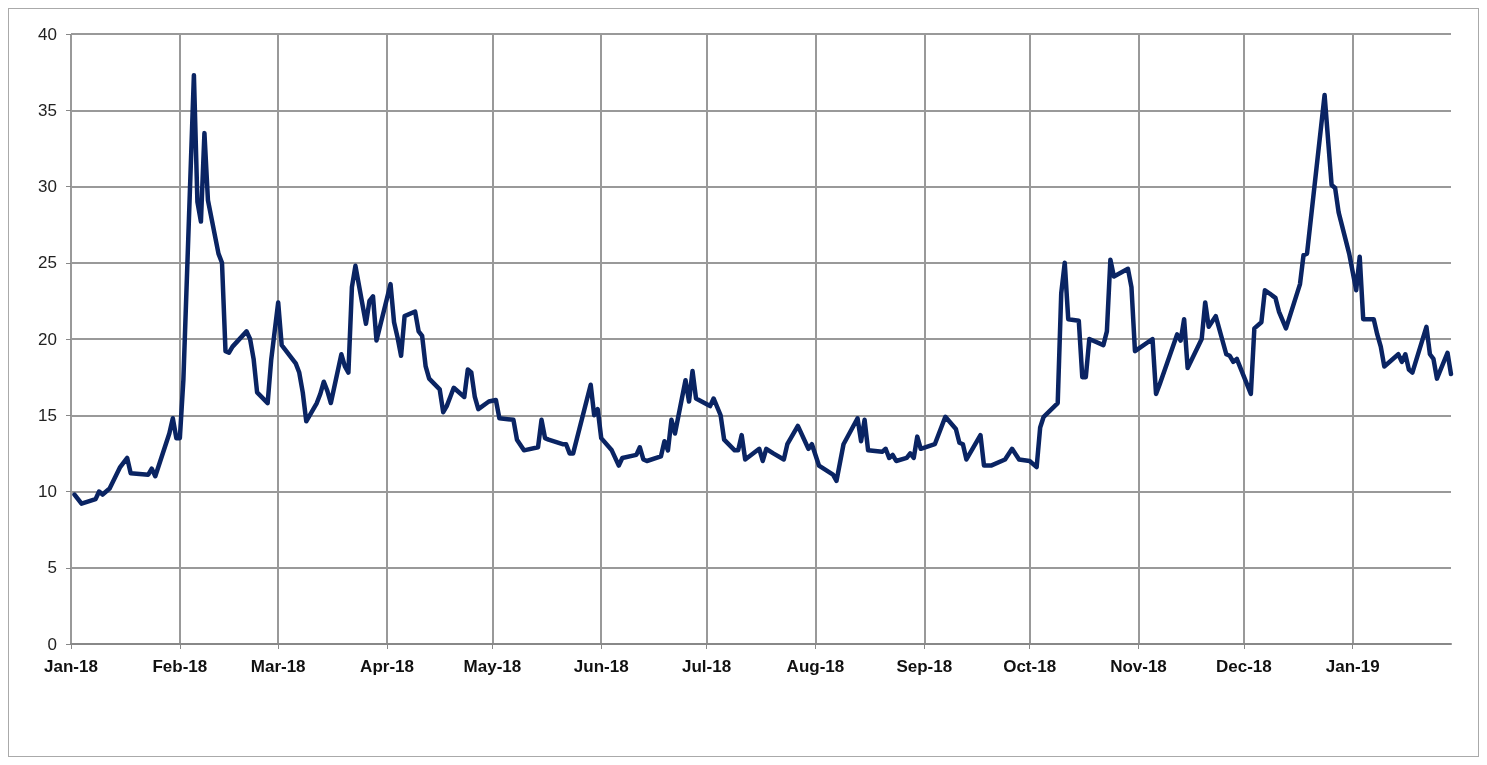  What do you see at coordinates (492, 666) in the screenshot?
I see `x-tick-label: May-18` at bounding box center [492, 666].